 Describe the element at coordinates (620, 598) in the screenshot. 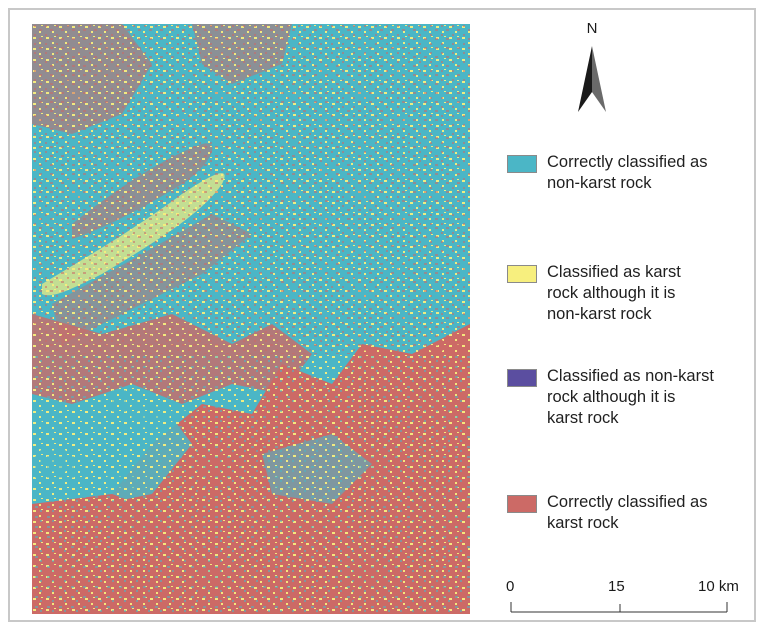

I see `scale-bar: 0 15 10 km` at that location.